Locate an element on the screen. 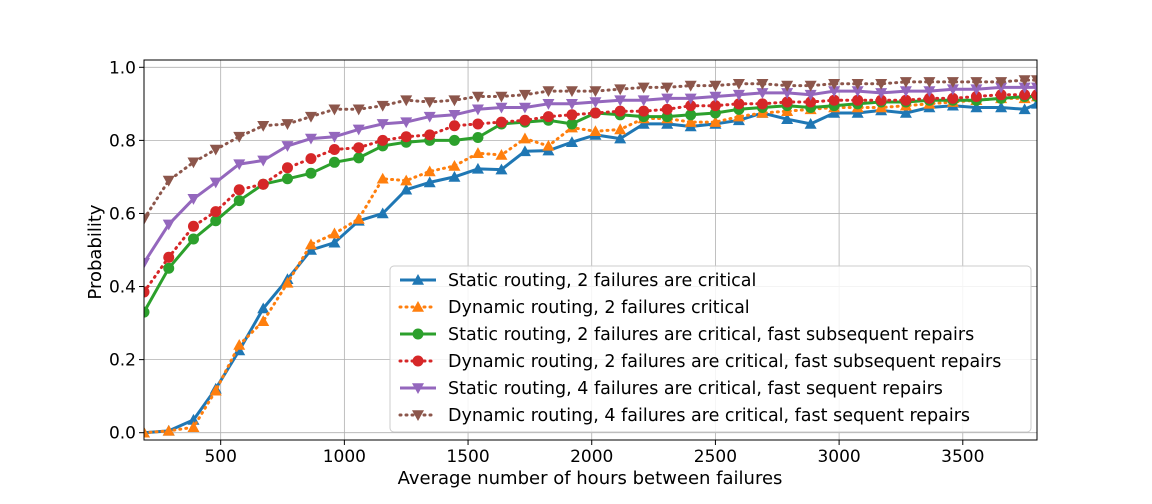  y-tick-label: 0.0 is located at coordinates (122, 434).